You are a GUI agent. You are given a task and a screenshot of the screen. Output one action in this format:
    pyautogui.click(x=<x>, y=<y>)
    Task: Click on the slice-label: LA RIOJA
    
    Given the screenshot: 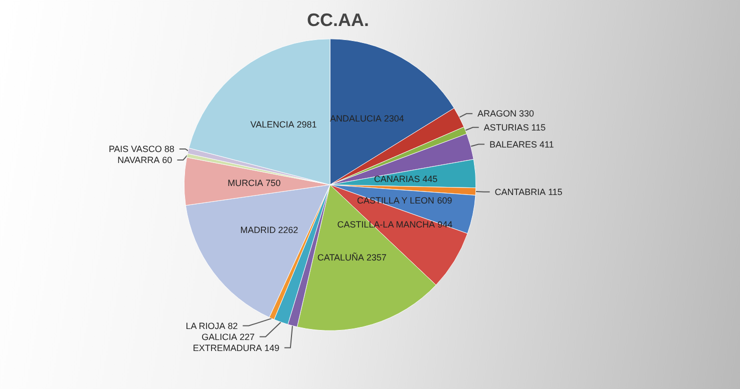 What is the action you would take?
    pyautogui.click(x=206, y=325)
    